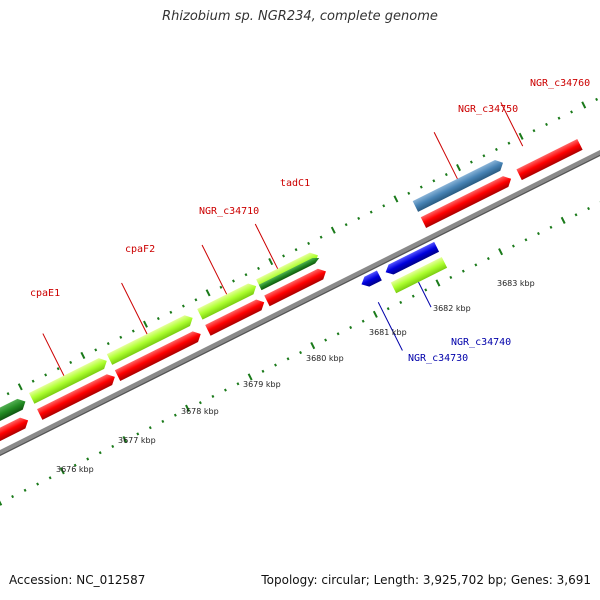 The image size is (600, 600). What do you see at coordinates (438, 358) in the screenshot?
I see `gene-label: NGR_c34730` at bounding box center [438, 358].